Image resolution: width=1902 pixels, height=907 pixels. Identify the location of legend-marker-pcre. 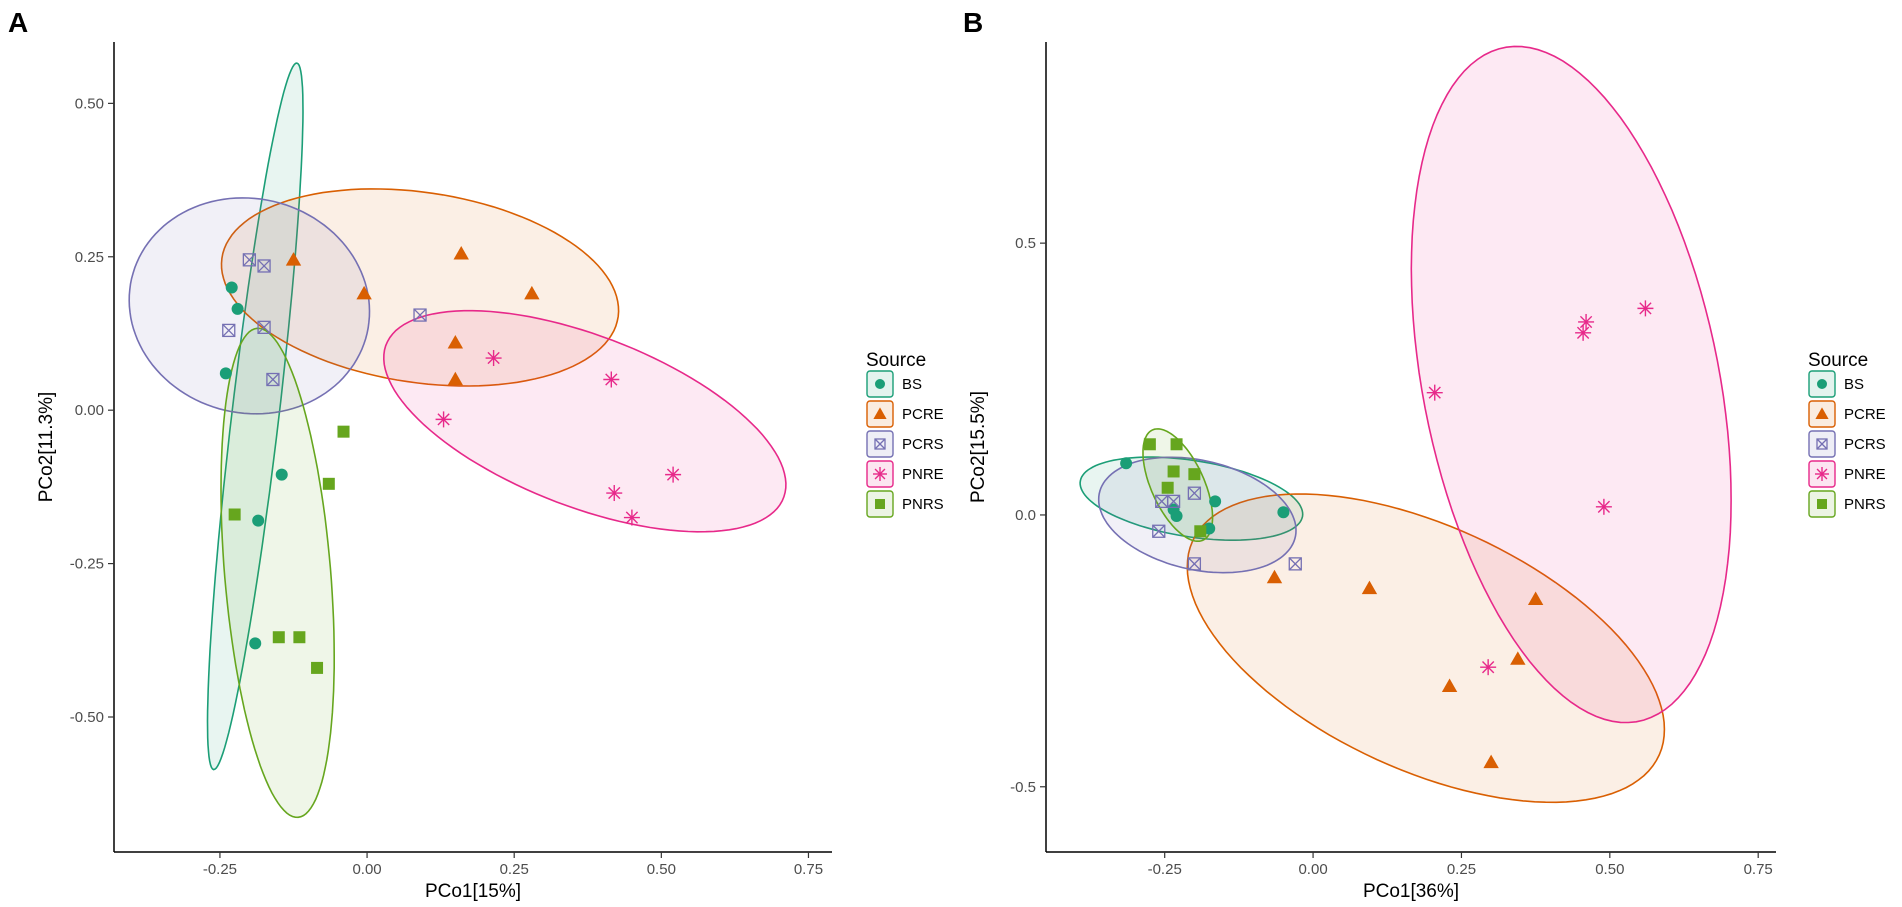
(880, 413).